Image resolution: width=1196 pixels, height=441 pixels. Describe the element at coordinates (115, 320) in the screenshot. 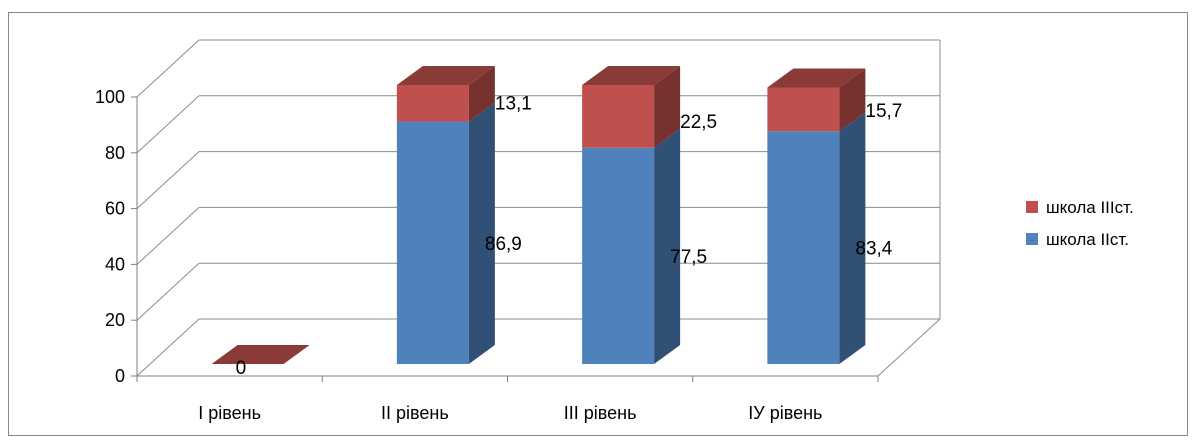

I see `y-tick-label: 20` at that location.